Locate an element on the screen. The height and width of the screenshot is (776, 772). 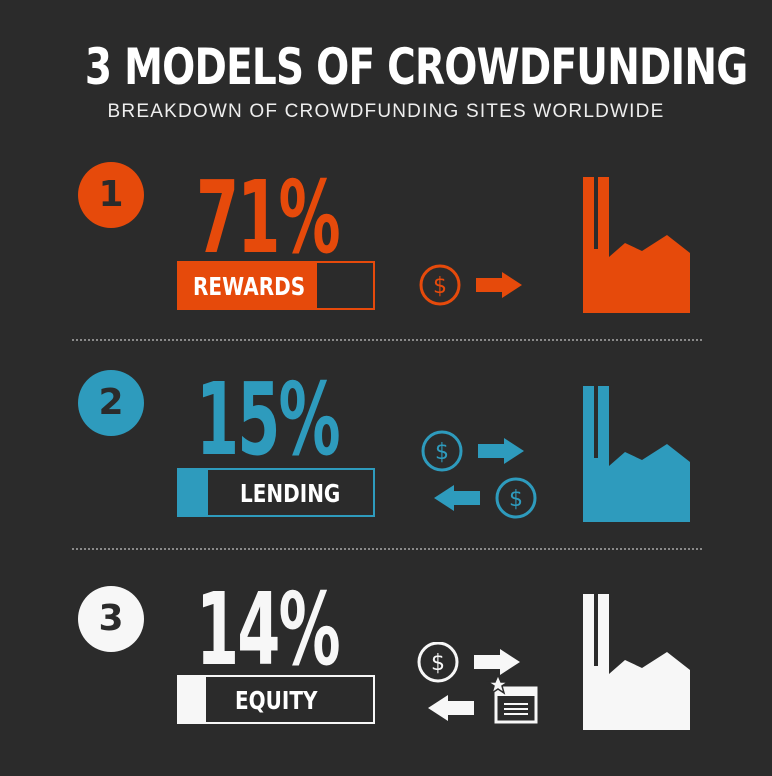
model-bar-label: LENDING is located at coordinates (290, 493).